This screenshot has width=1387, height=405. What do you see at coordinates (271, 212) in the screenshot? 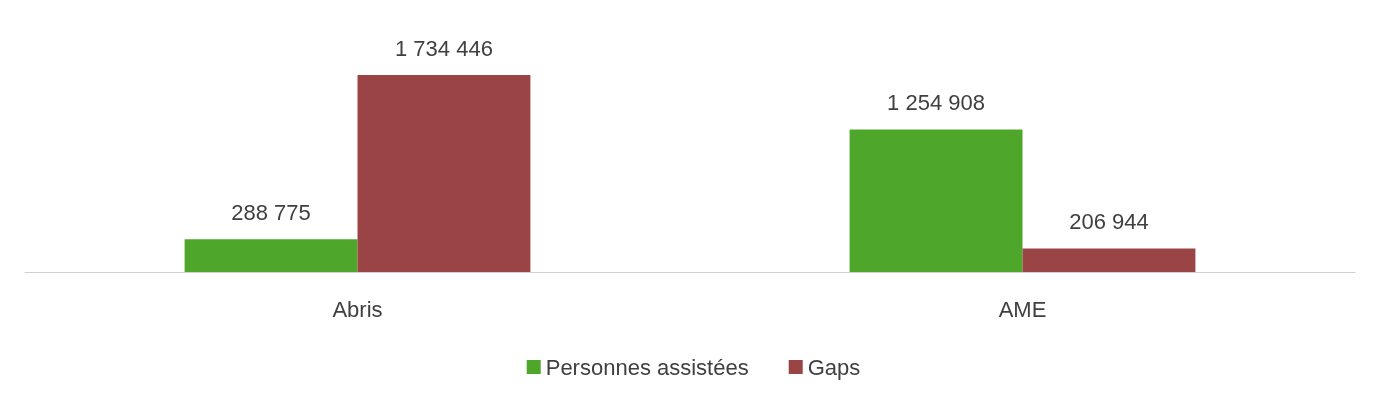
I see `data-label: 288 775` at bounding box center [271, 212].